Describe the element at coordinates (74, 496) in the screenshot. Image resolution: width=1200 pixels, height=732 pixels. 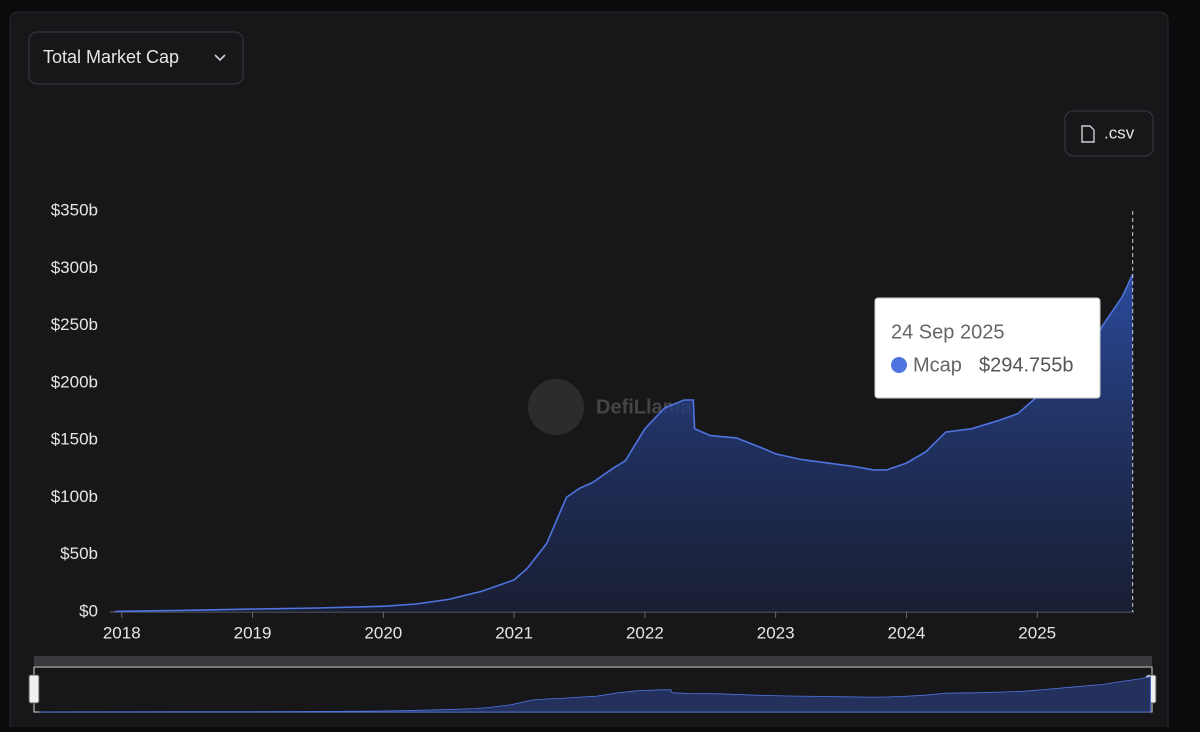
I see `y-tick-label: $100b` at that location.